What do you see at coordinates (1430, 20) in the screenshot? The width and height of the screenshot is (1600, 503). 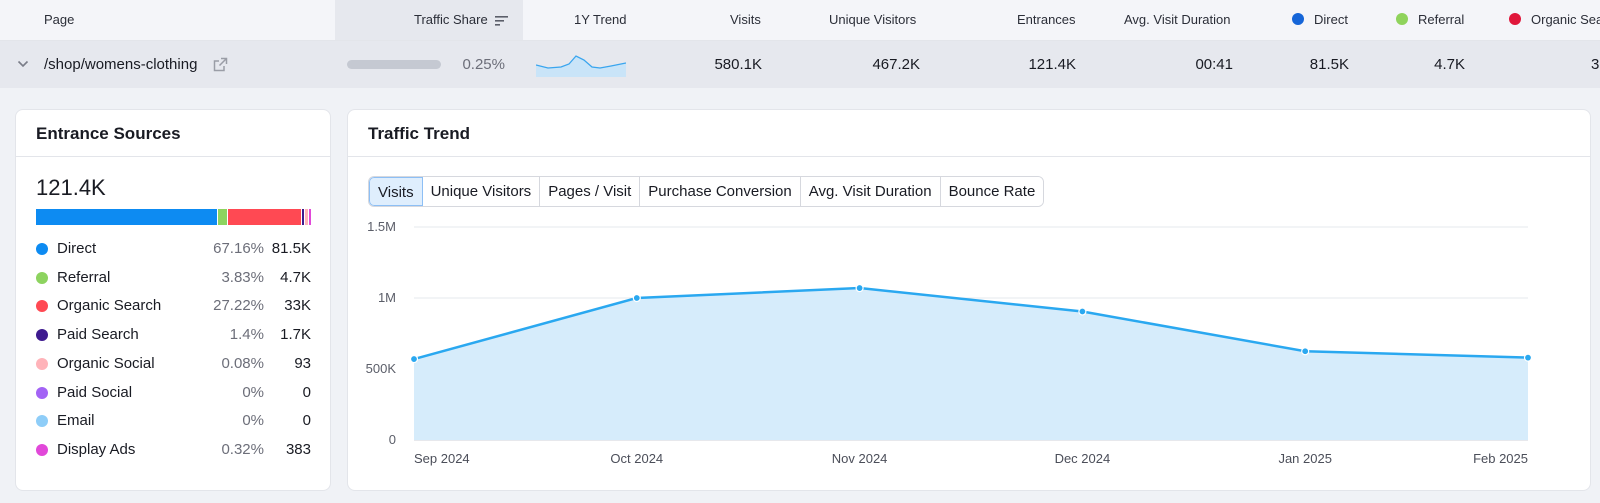 I see `col-referral: Referral` at bounding box center [1430, 20].